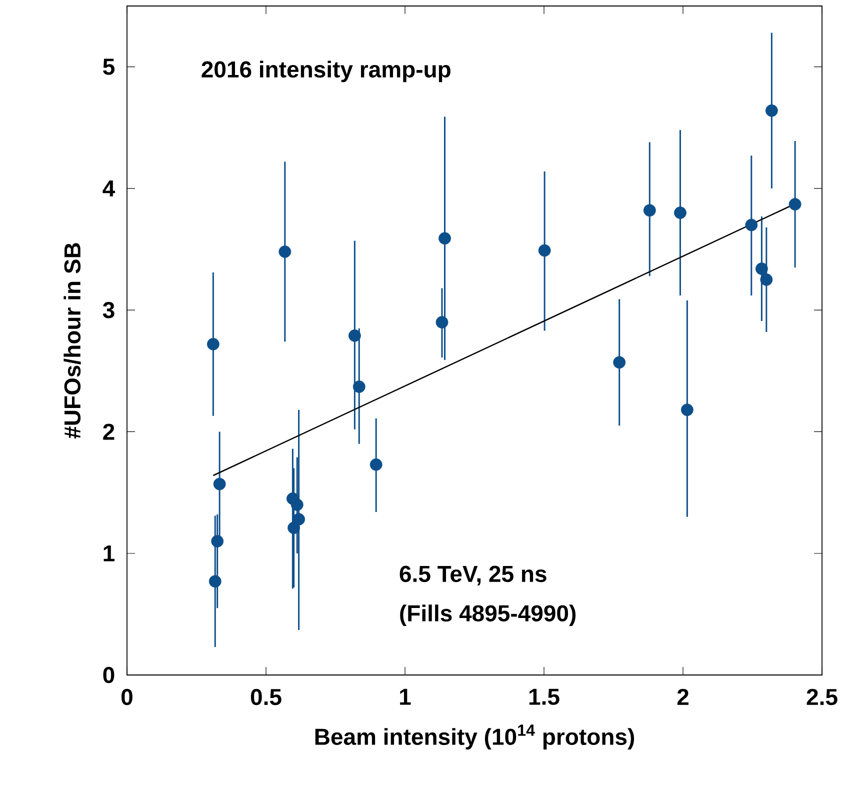 The height and width of the screenshot is (786, 859). What do you see at coordinates (108, 310) in the screenshot?
I see `y-tick-label: 3` at bounding box center [108, 310].